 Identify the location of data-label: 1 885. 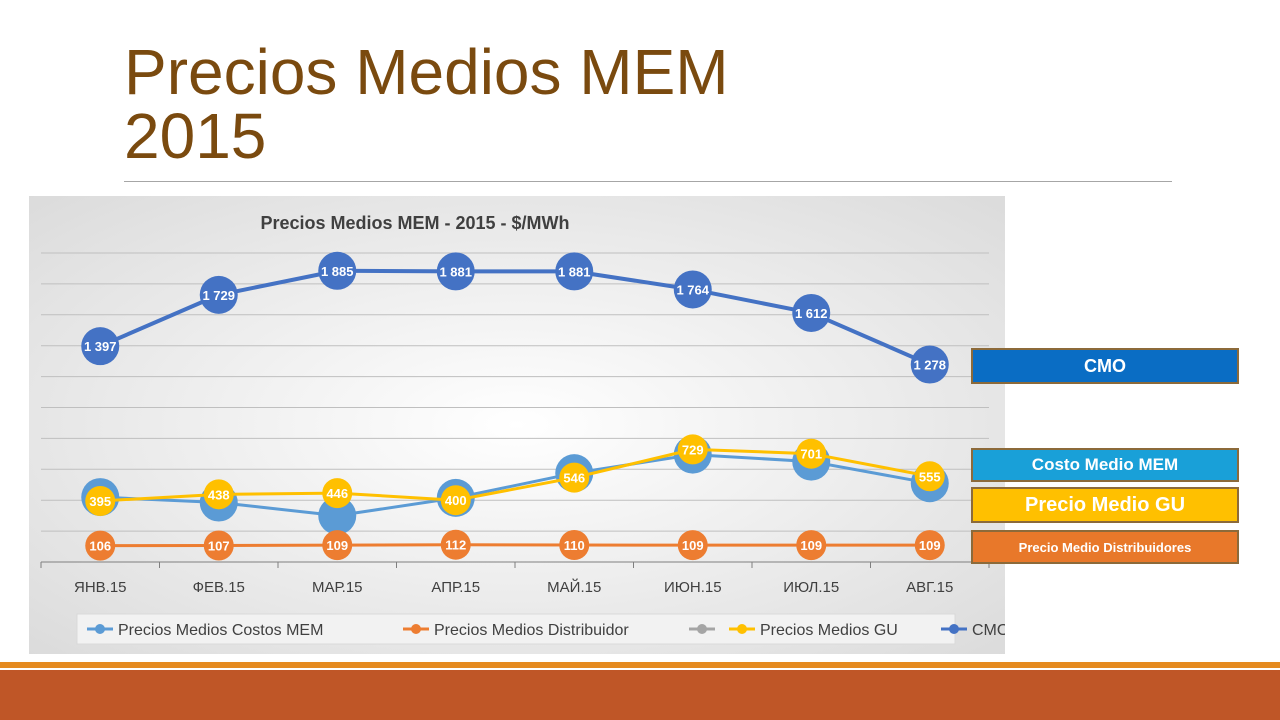
(337, 271).